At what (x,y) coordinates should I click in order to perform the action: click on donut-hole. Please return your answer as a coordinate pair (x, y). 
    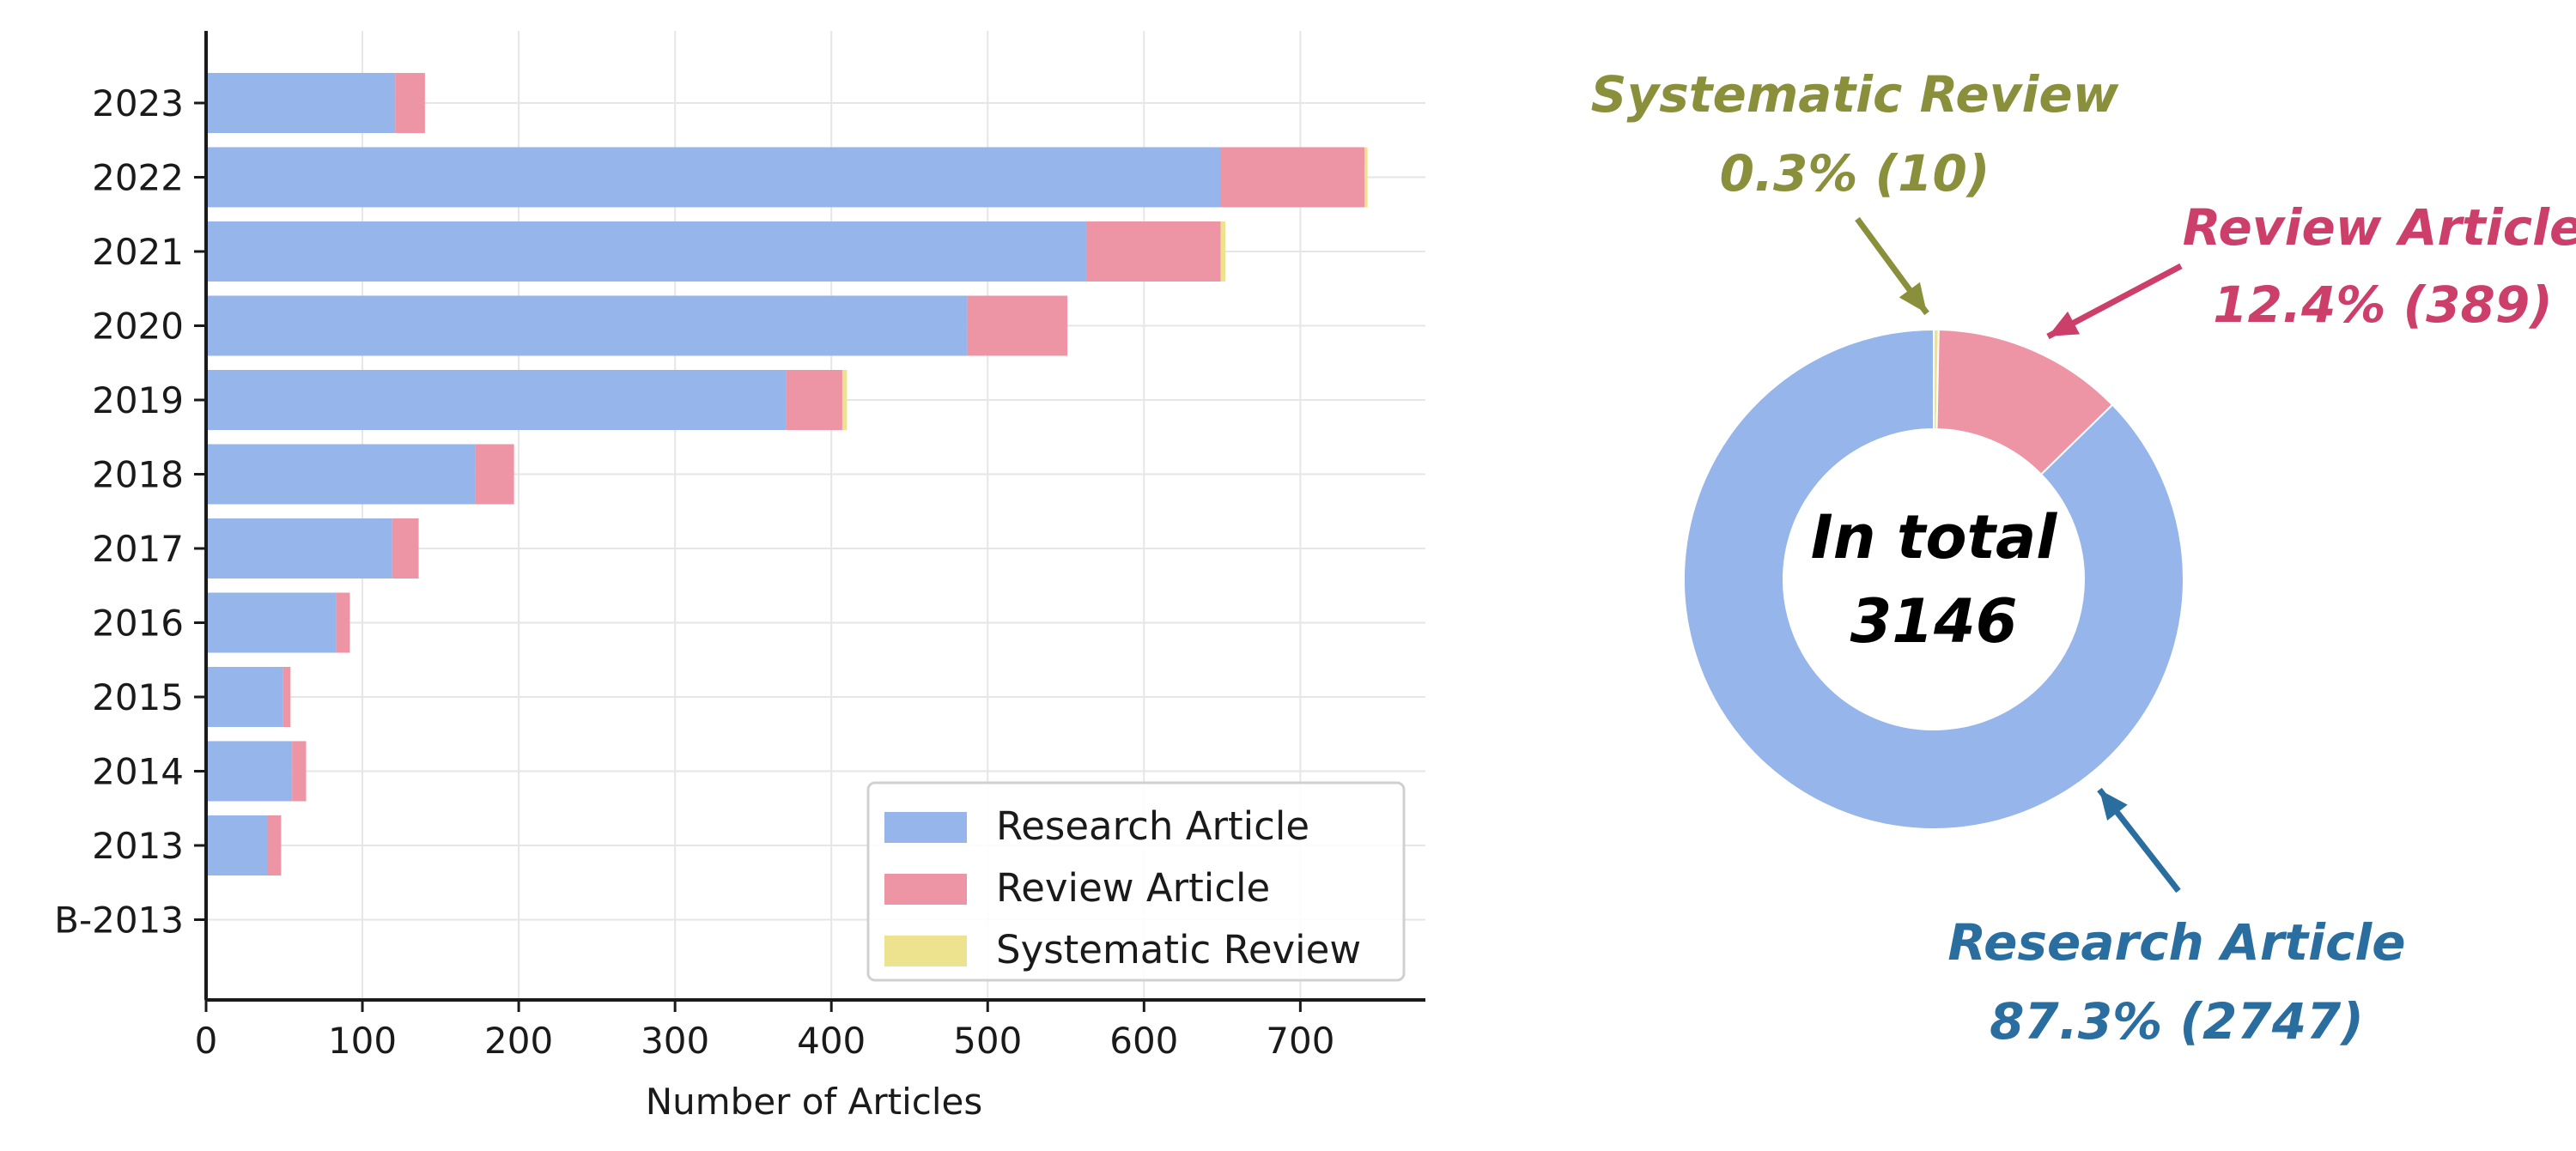
    Looking at the image, I should click on (1933, 579).